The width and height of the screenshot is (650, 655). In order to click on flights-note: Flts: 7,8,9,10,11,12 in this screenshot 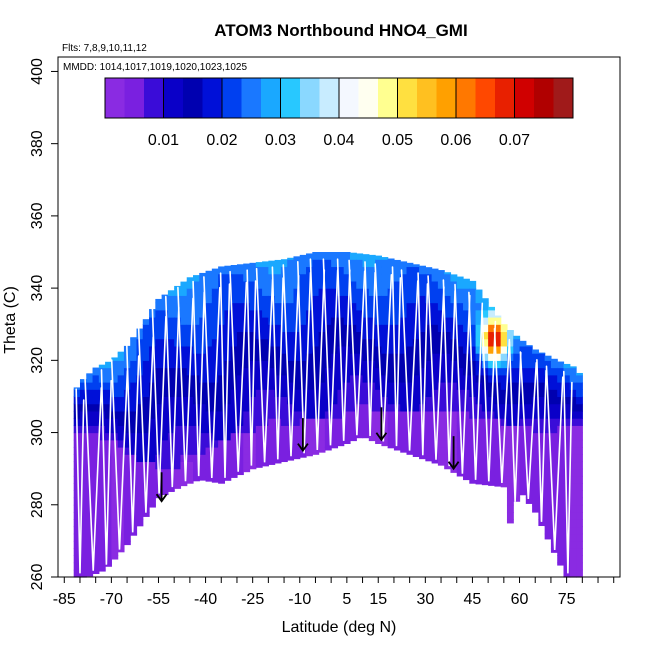, I will do `click(104, 48)`.